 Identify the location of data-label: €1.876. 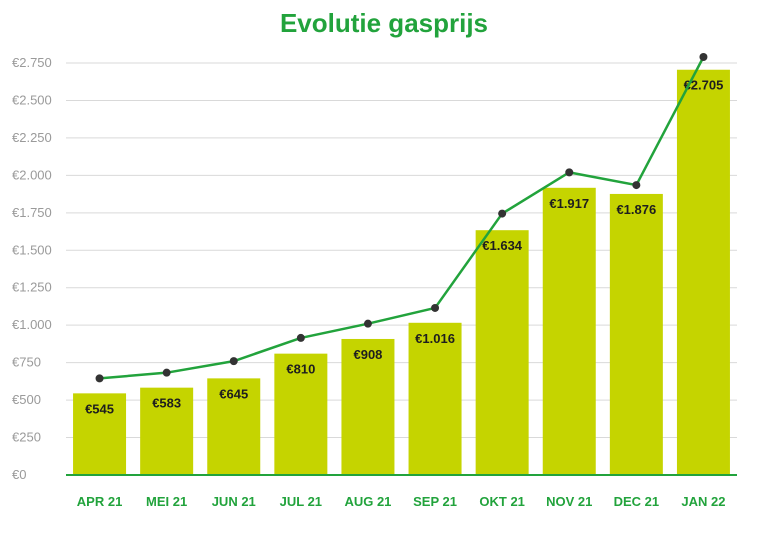
(636, 209).